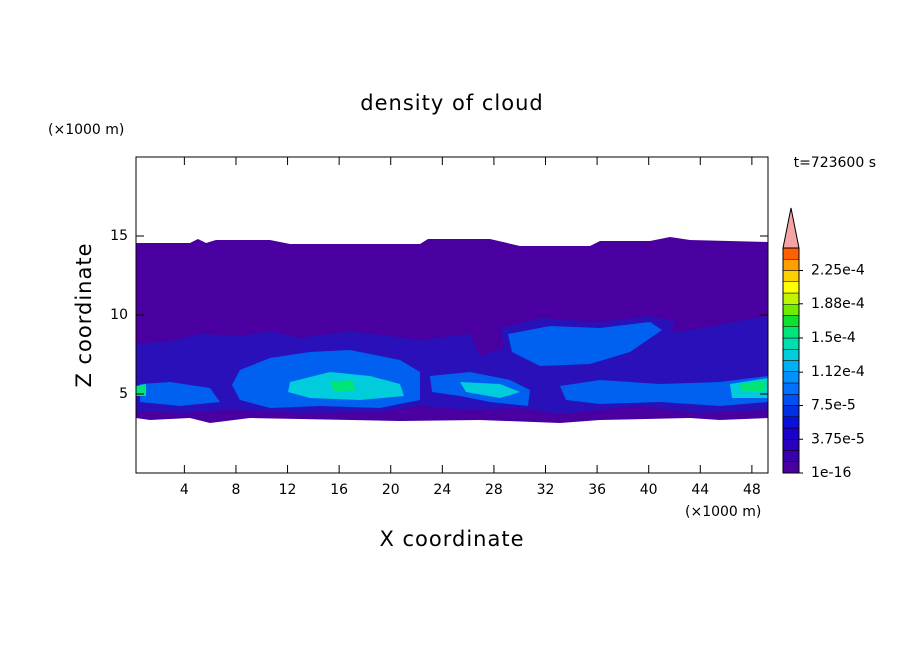 Image resolution: width=904 pixels, height=654 pixels. What do you see at coordinates (235, 490) in the screenshot?
I see `x-tick-label: 8` at bounding box center [235, 490].